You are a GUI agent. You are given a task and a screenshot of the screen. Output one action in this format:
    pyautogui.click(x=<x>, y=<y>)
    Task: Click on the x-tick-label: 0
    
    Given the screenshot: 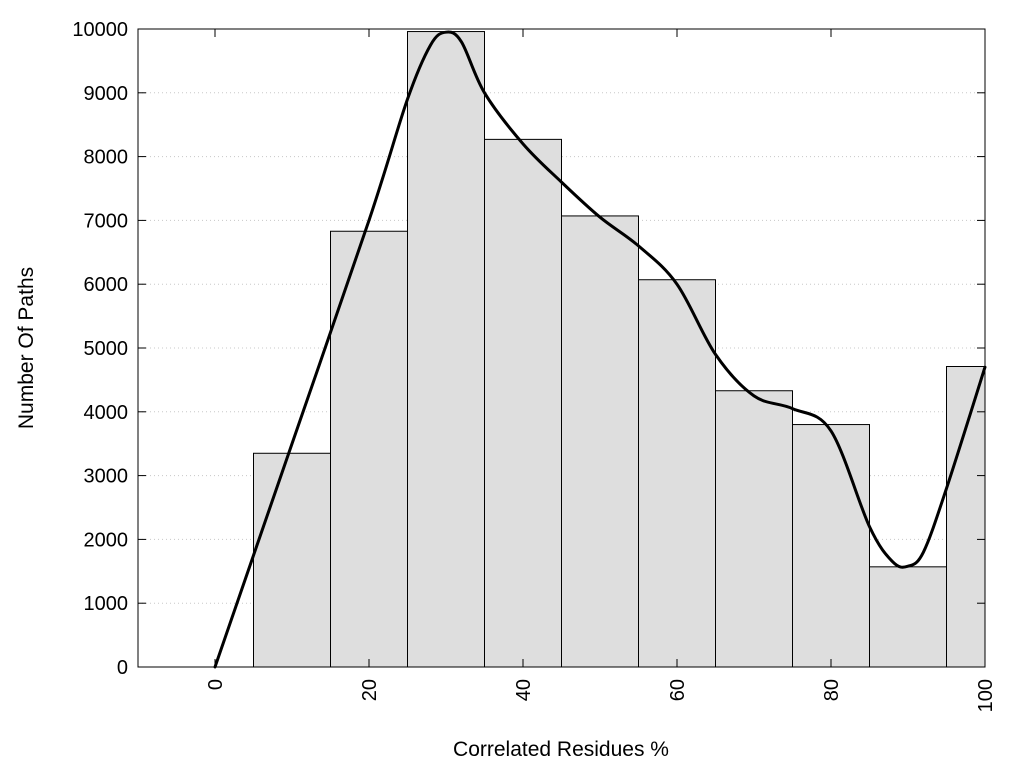 What is the action you would take?
    pyautogui.click(x=216, y=684)
    